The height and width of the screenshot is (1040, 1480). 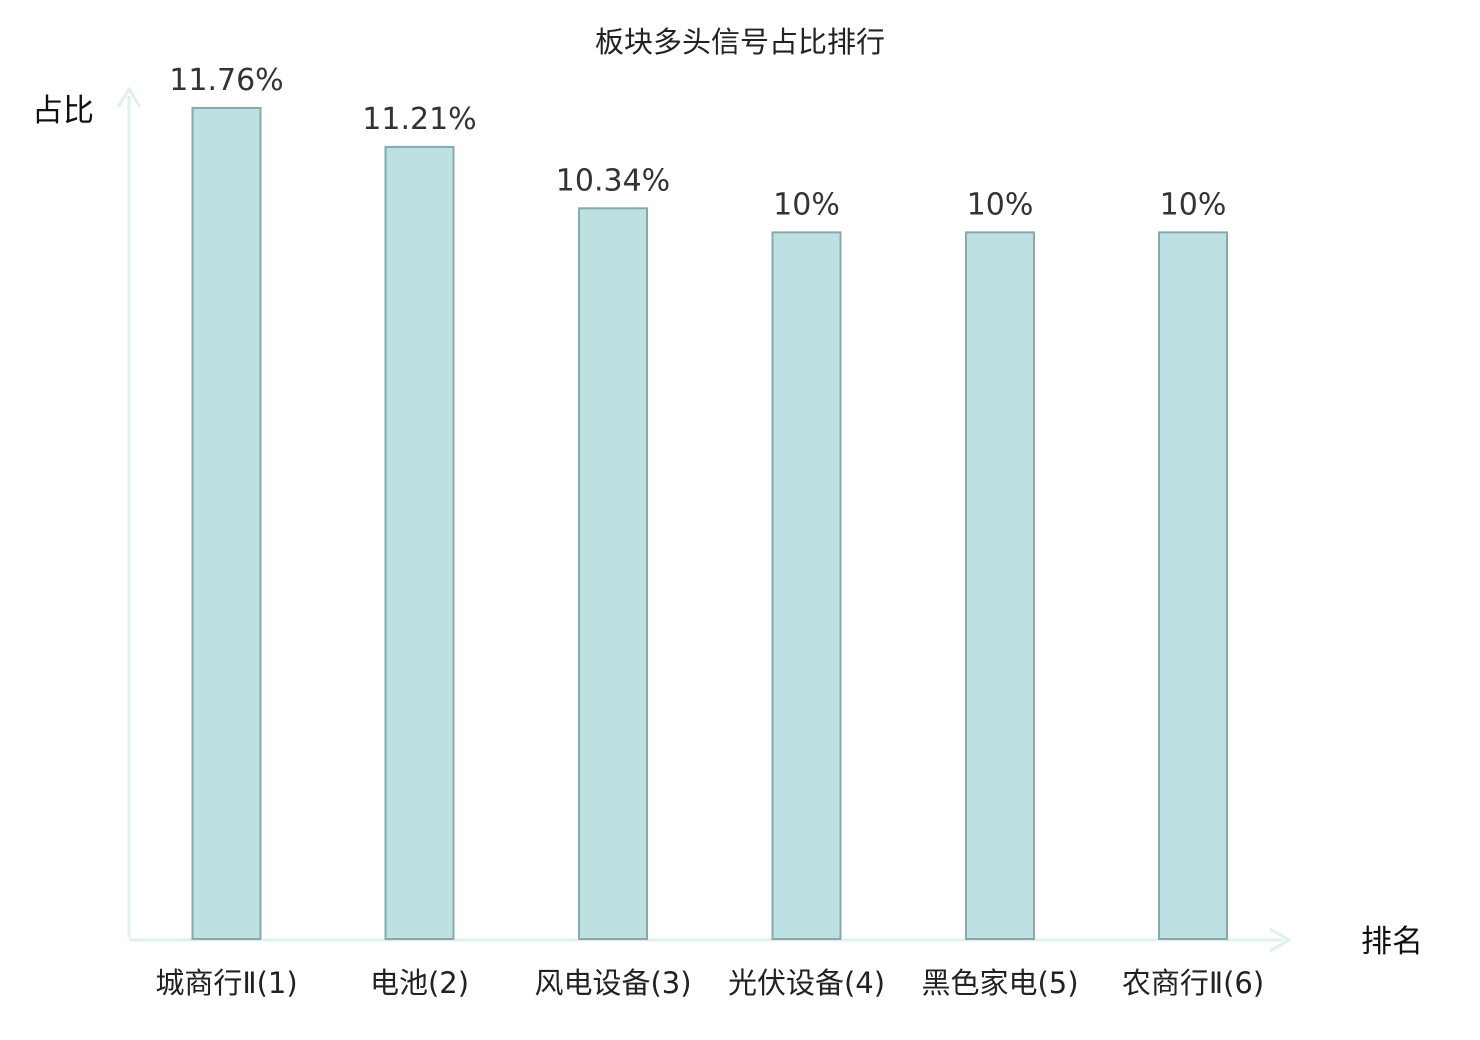 I want to click on y-axis-arrow-icon, so click(x=129, y=97).